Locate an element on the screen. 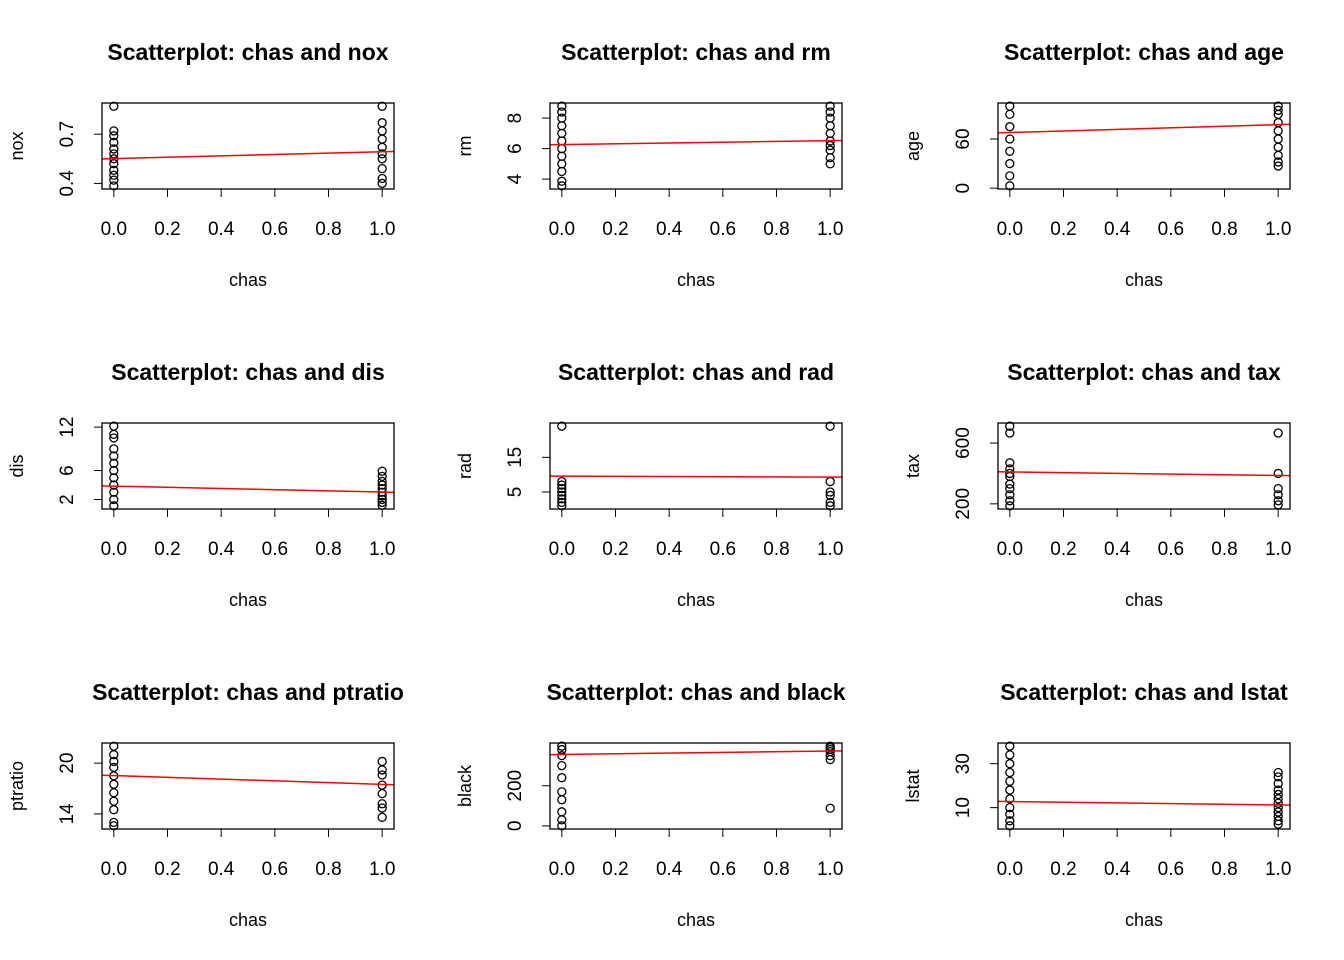  y-axis-label: rad is located at coordinates (465, 466).